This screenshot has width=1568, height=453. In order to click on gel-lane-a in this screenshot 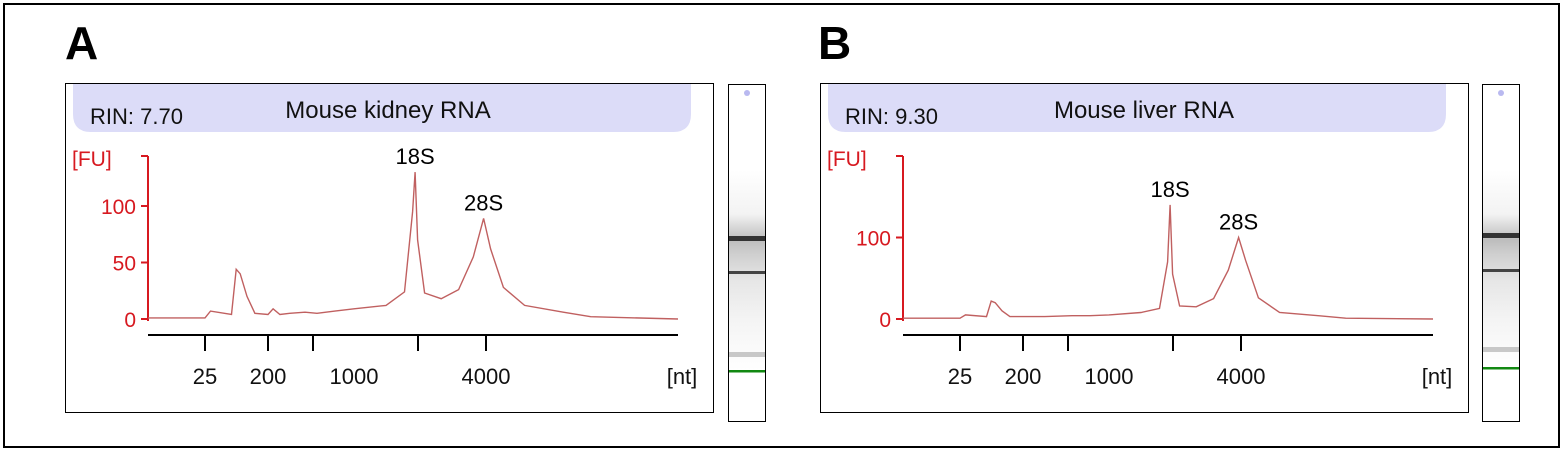, I will do `click(747, 253)`.